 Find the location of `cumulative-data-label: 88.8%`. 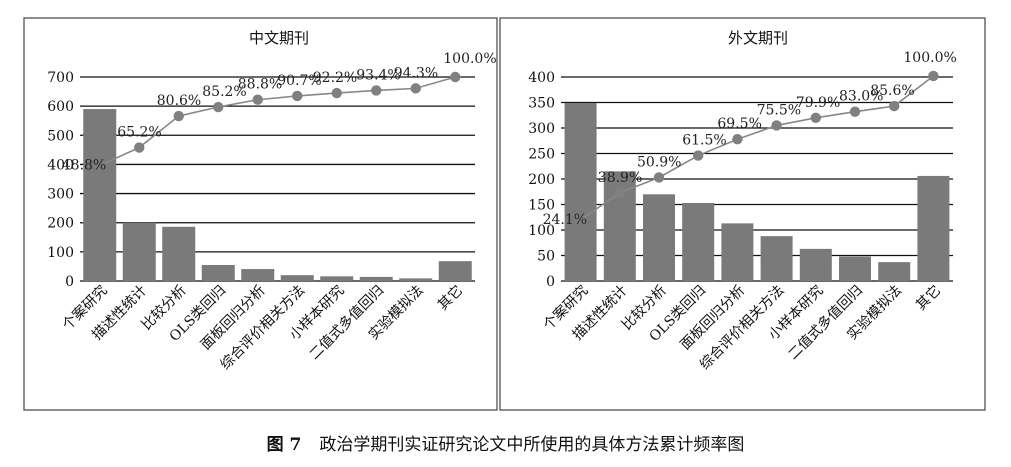

cumulative-data-label: 88.8% is located at coordinates (260, 85).